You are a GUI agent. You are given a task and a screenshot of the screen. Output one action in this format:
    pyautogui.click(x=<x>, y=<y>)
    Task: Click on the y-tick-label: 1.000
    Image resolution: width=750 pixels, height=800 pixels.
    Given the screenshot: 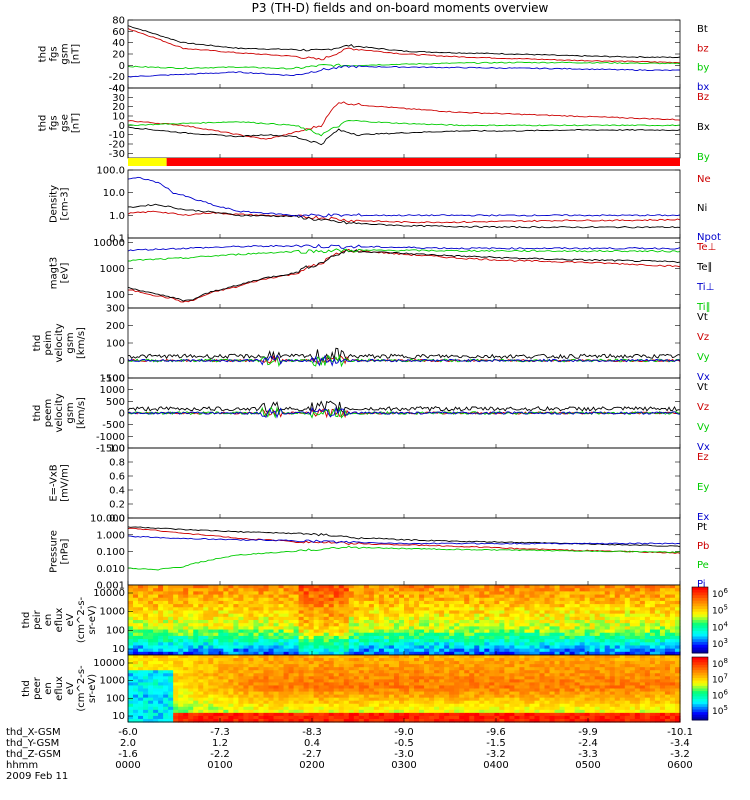 What is the action you would take?
    pyautogui.click(x=110, y=535)
    